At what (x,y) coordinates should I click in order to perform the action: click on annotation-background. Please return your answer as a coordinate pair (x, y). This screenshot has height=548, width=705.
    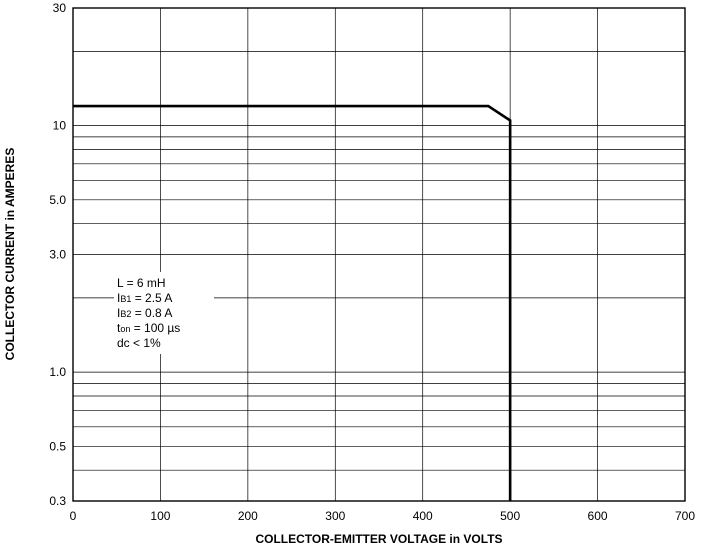
    Looking at the image, I should click on (164, 313).